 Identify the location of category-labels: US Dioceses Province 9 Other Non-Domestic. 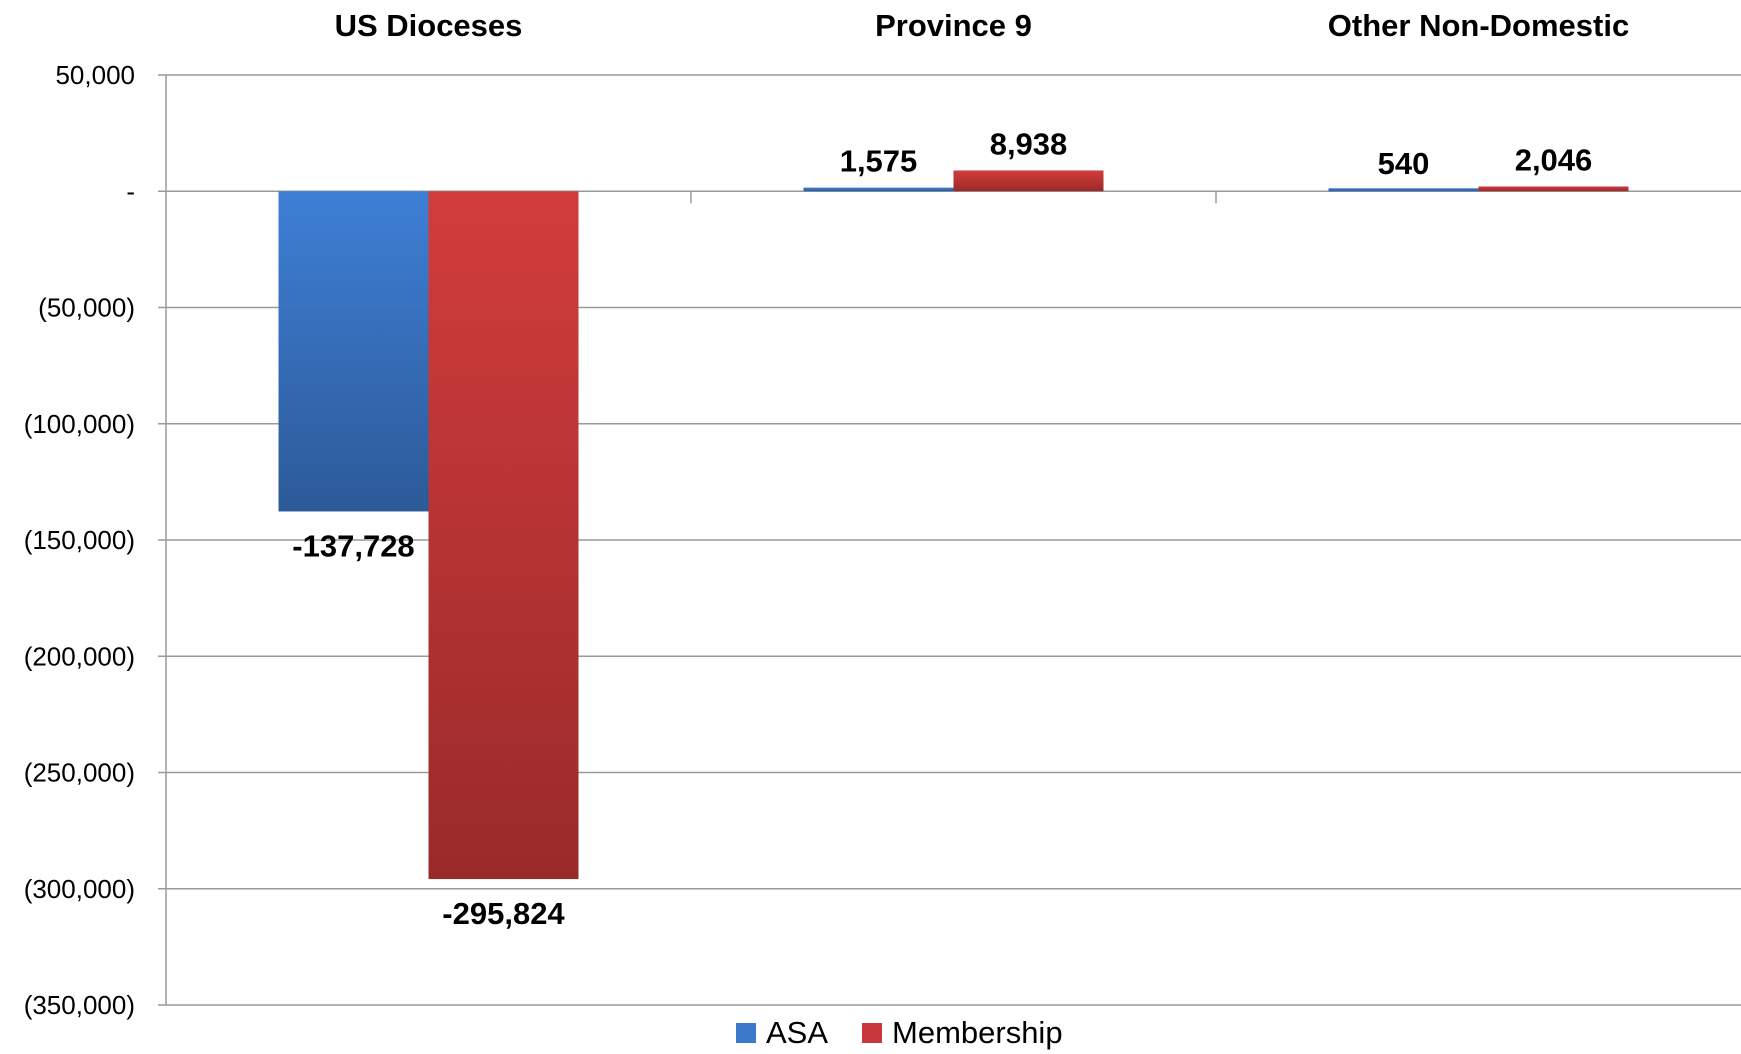
(982, 25).